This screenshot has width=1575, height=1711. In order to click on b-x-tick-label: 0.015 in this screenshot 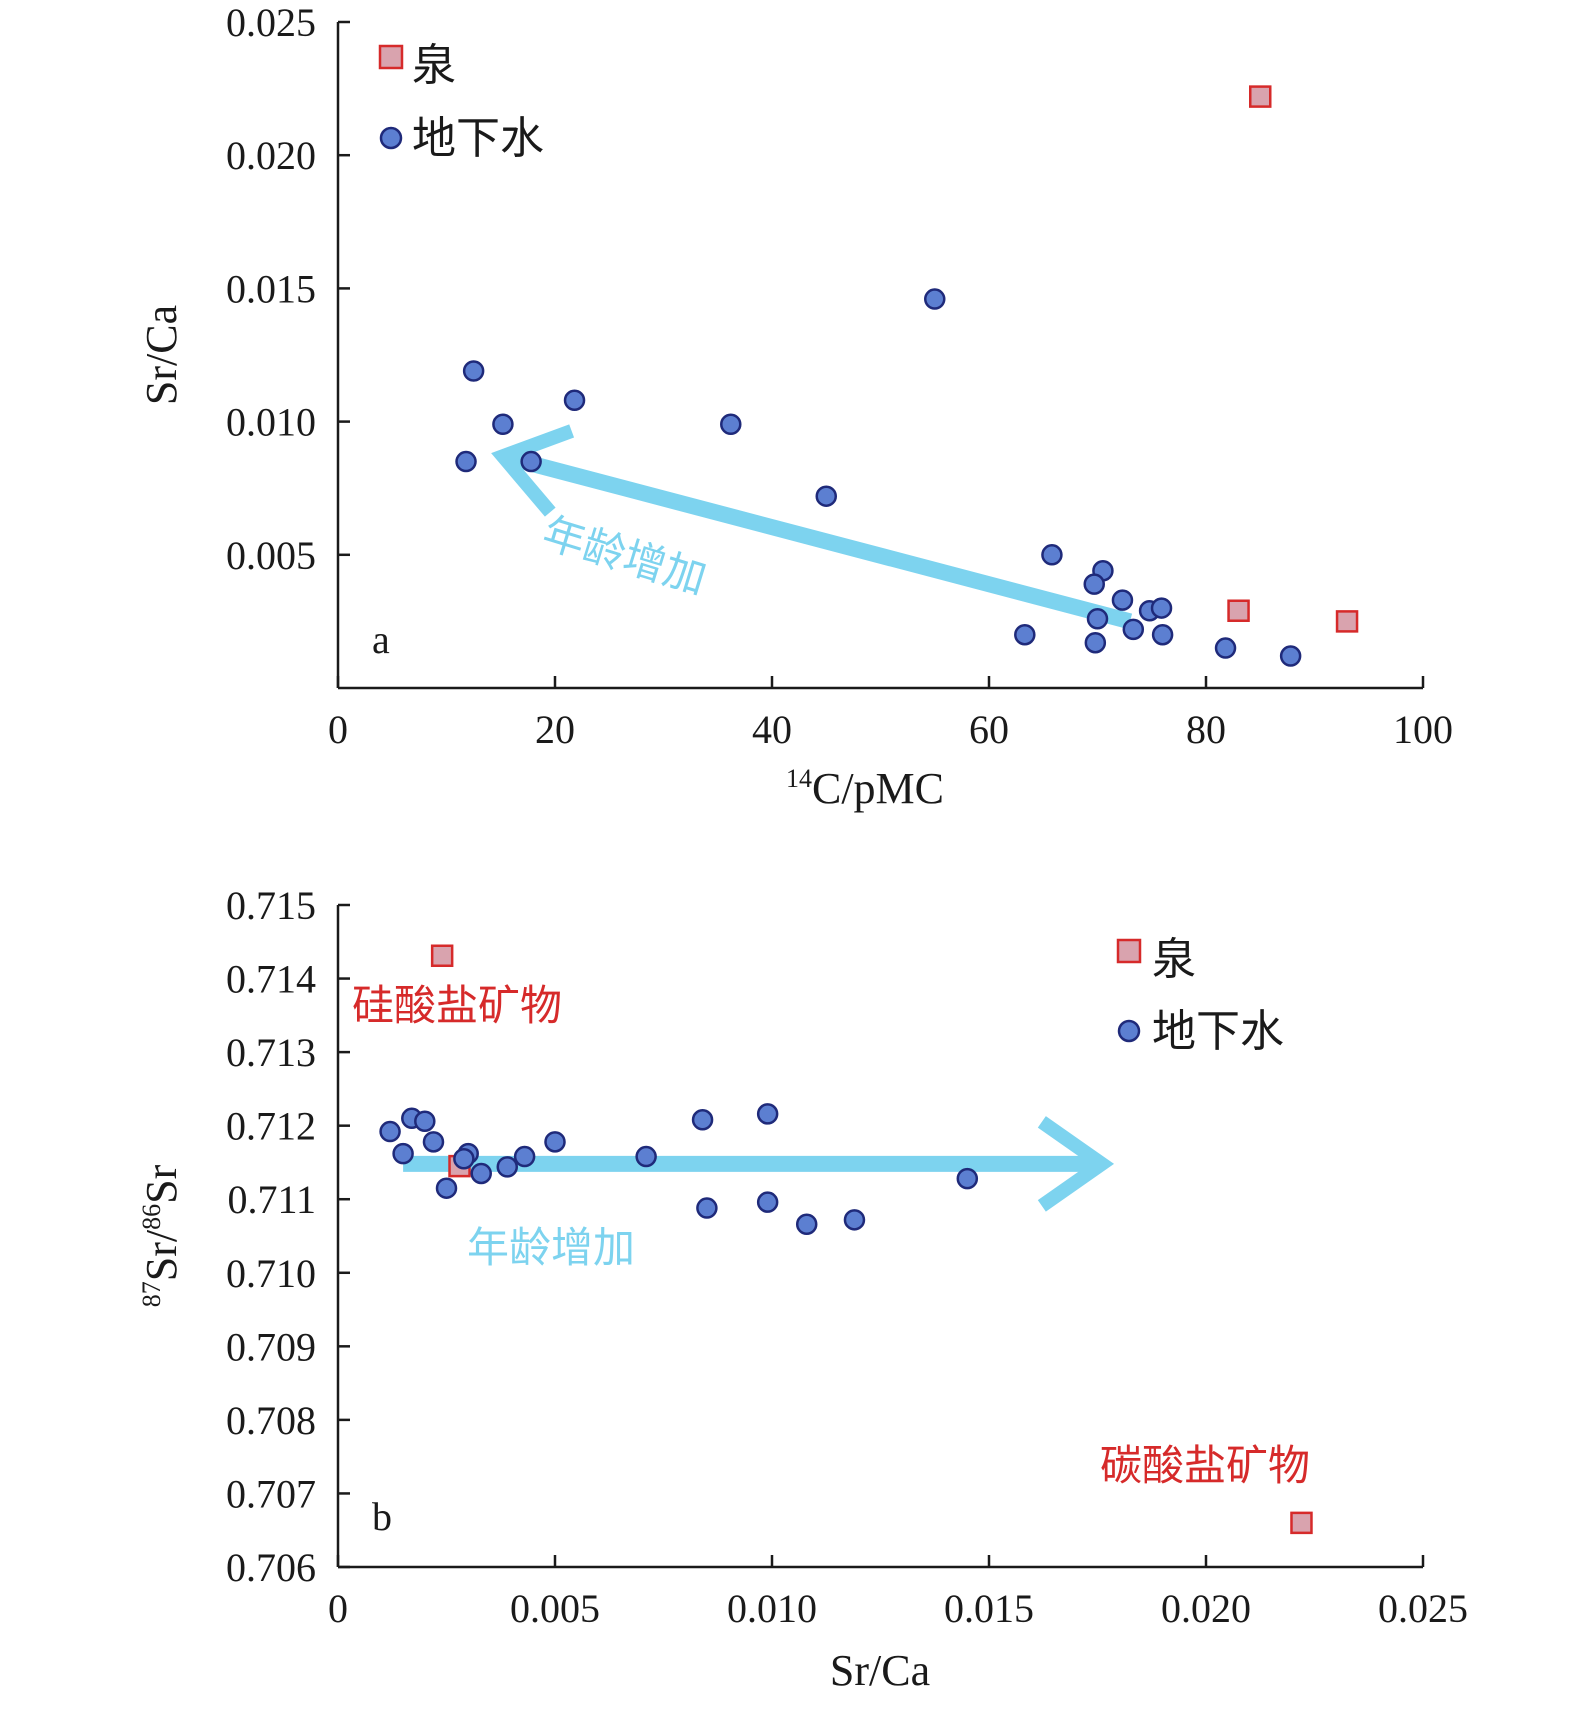, I will do `click(989, 1608)`.